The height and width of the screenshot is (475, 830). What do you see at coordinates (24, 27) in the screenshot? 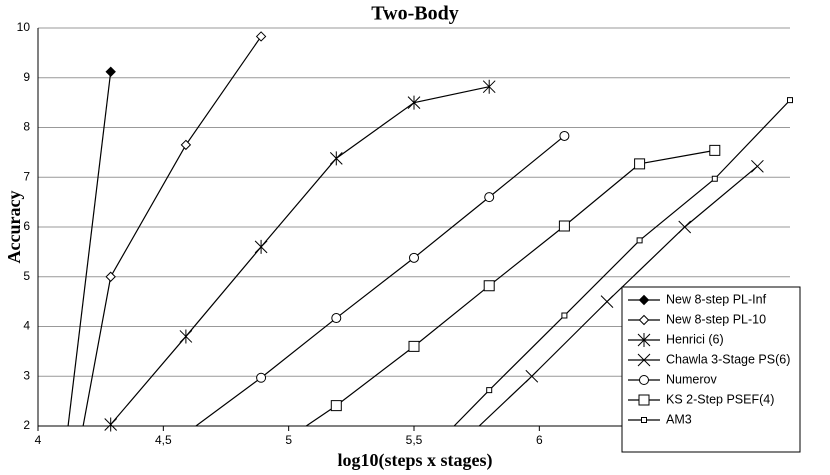
I see `y-tick-label: 10` at bounding box center [24, 27].